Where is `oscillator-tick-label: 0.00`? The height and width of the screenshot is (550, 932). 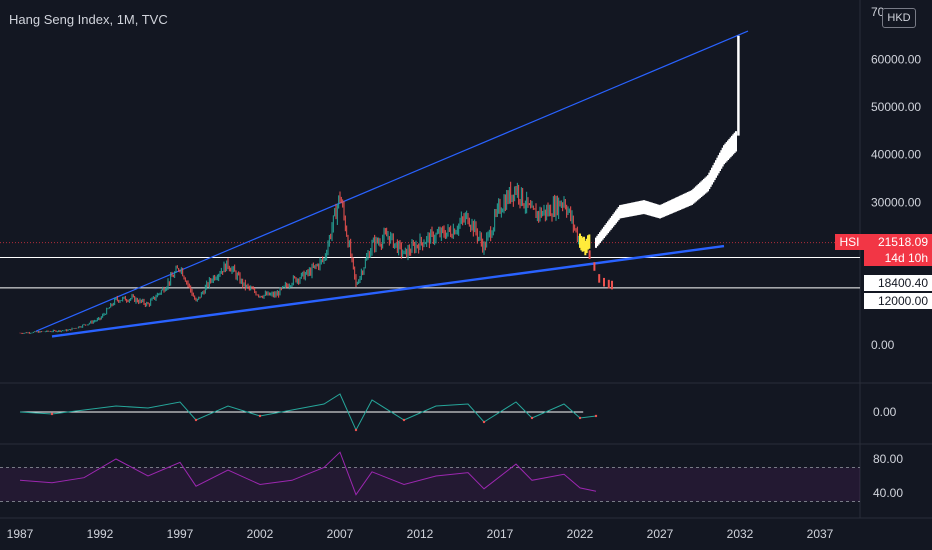
oscillator-tick-label: 0.00 is located at coordinates (885, 412).